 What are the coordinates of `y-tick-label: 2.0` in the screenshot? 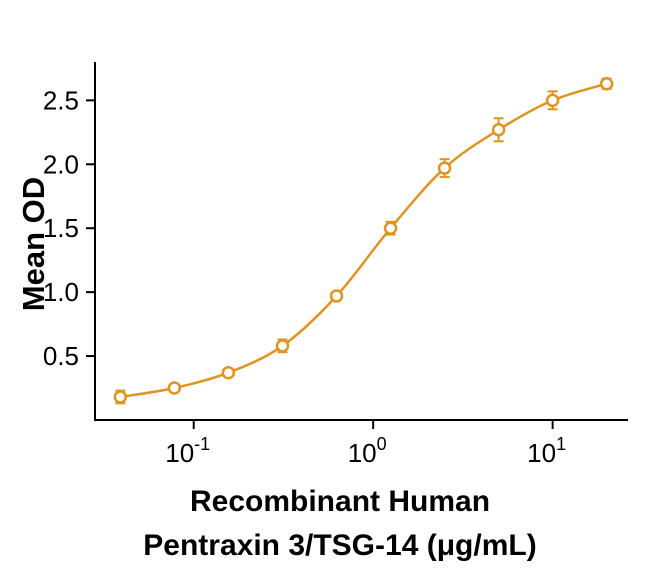 It's located at (61, 164).